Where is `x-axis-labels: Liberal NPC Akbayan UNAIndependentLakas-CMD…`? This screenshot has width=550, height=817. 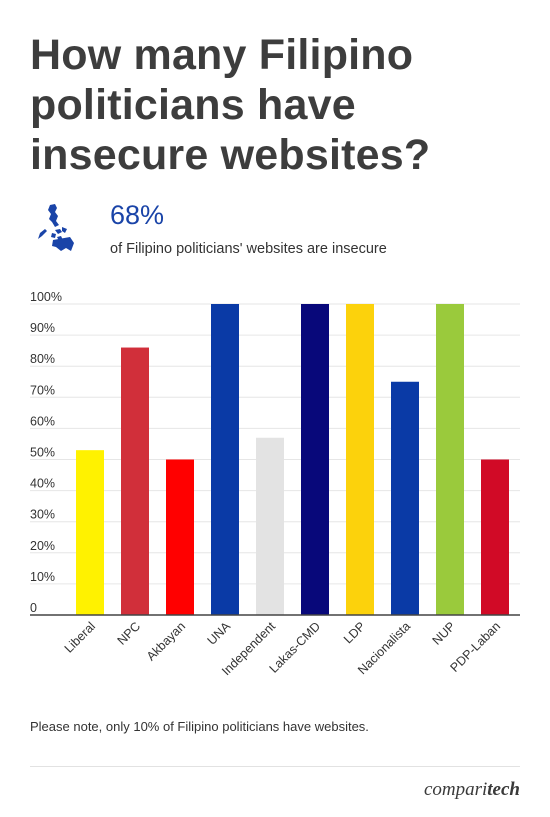 x-axis-labels: Liberal NPC Akbayan UNAIndependentLakas-CMD… is located at coordinates (282, 649).